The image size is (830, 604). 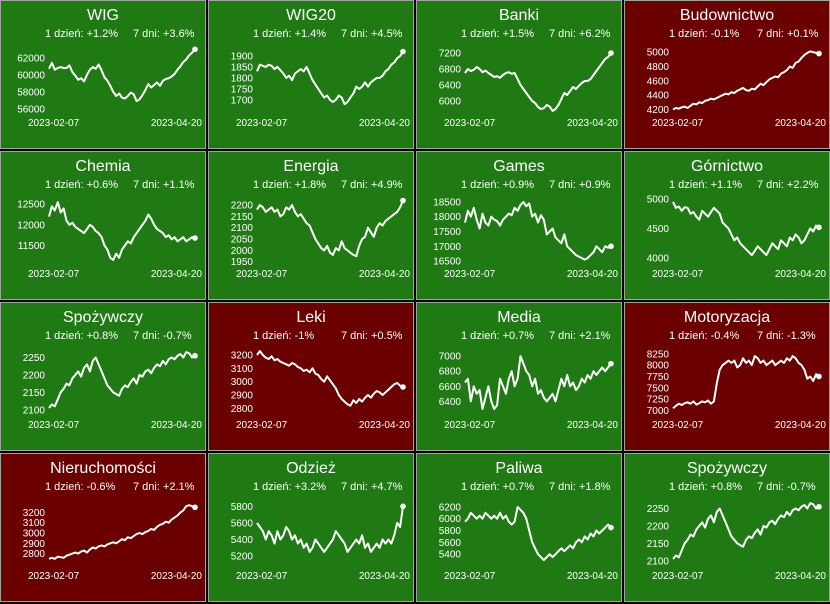 I want to click on change-7d-label: 7 dni: +2.2%, so click(x=788, y=185).